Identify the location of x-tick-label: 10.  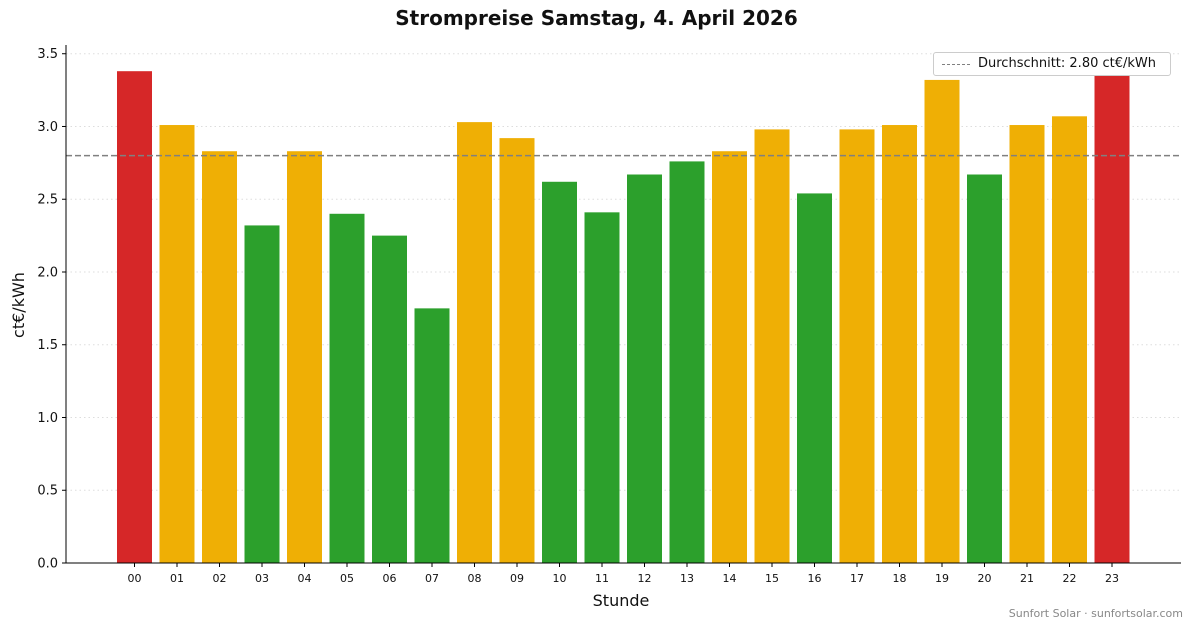
(560, 578).